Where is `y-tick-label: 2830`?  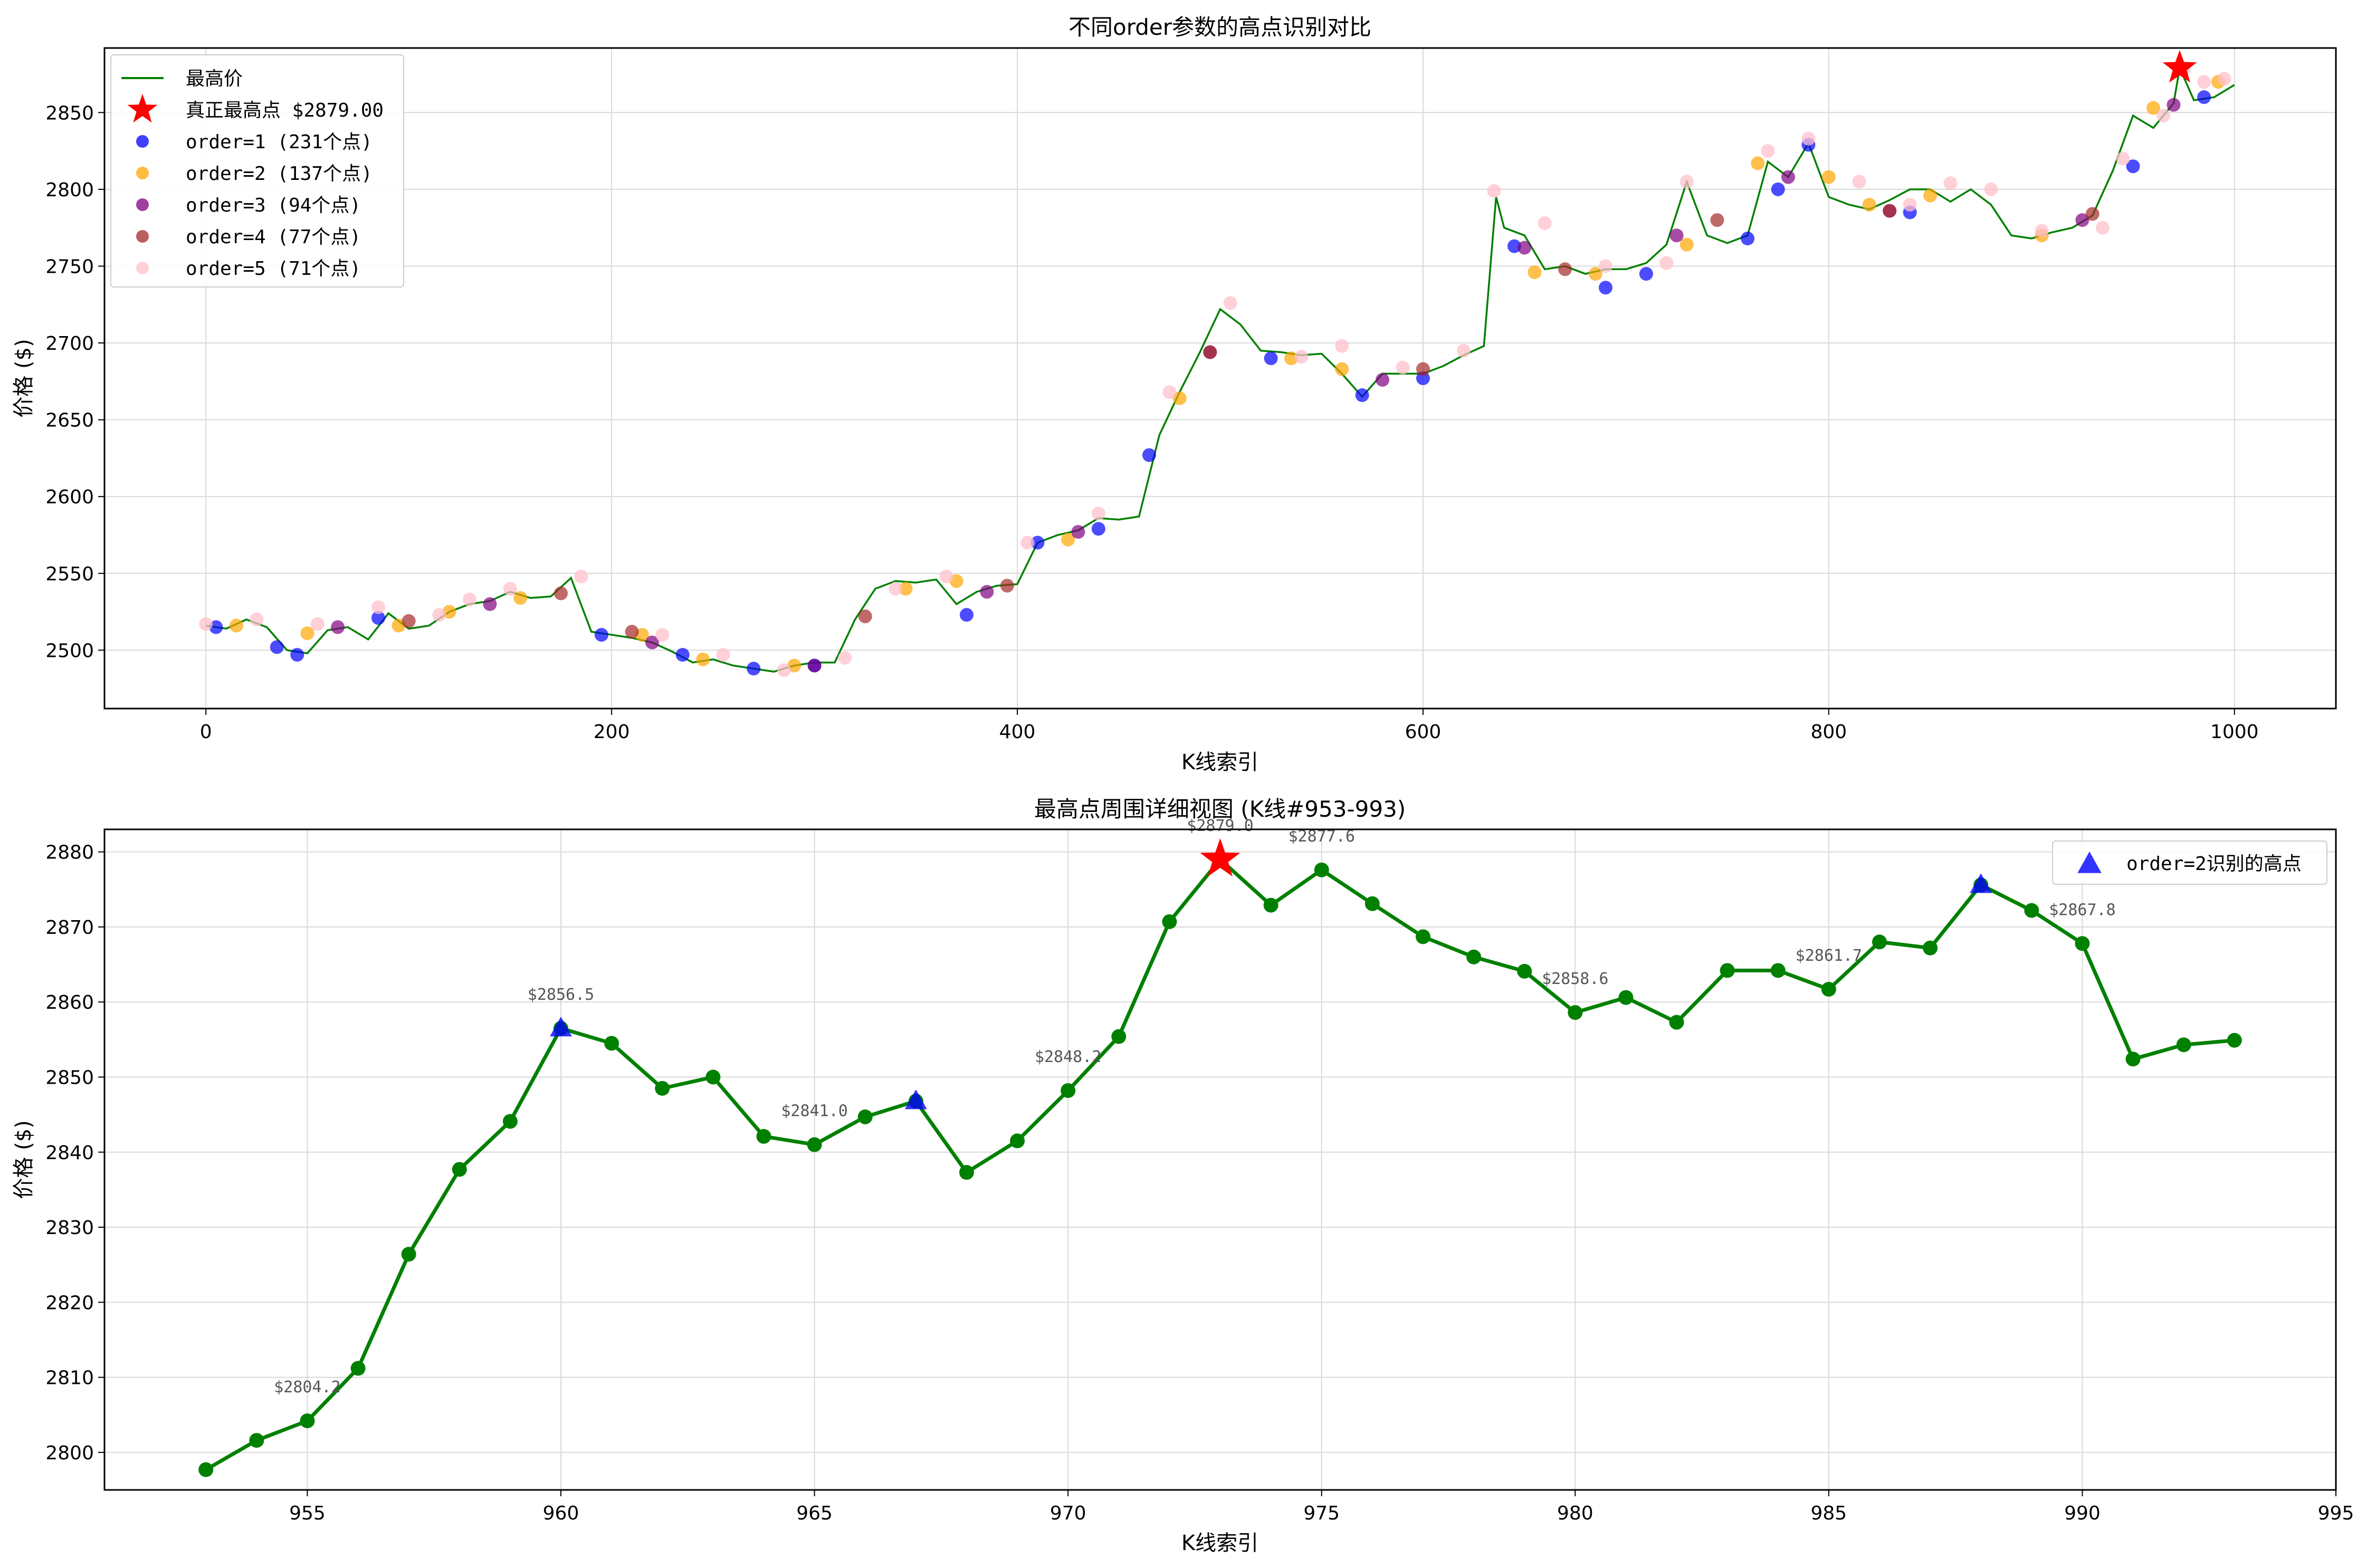
y-tick-label: 2830 is located at coordinates (69, 1228).